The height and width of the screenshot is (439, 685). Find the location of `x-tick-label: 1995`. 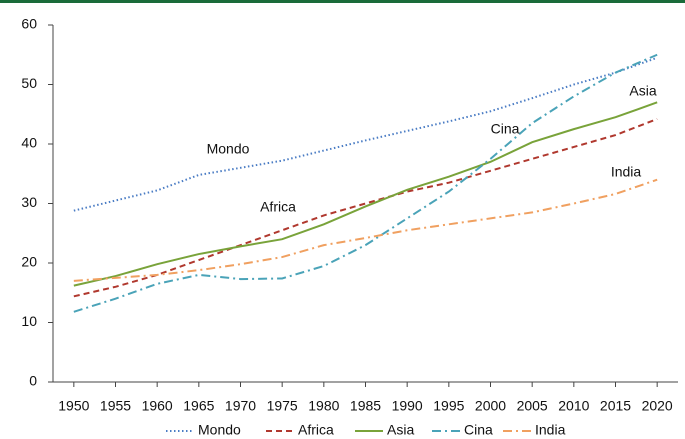

x-tick-label: 1995 is located at coordinates (448, 406).